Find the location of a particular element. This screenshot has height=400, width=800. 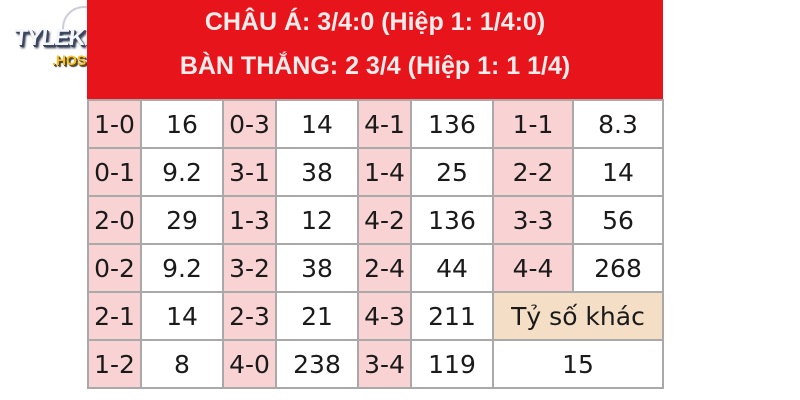

score-cell: 1-3 is located at coordinates (249, 220).